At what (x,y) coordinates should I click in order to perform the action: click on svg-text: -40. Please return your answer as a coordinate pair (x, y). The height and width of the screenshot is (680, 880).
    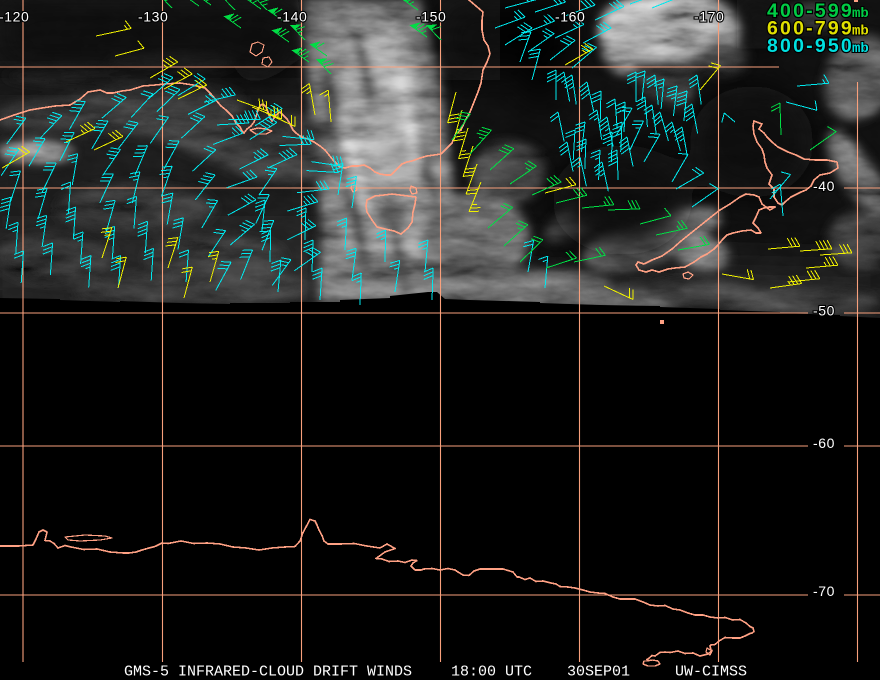
    Looking at the image, I should click on (824, 186).